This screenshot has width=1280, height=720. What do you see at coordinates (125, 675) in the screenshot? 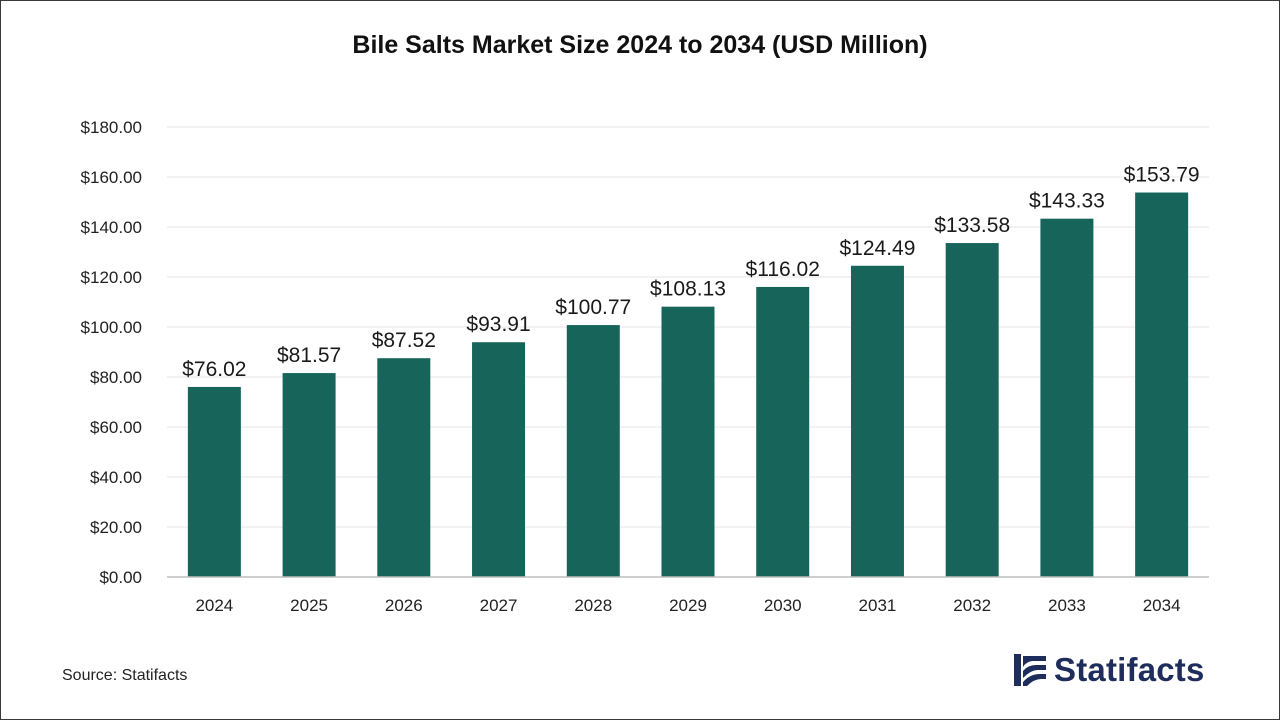
I see `source-note: Source: Statifacts` at bounding box center [125, 675].